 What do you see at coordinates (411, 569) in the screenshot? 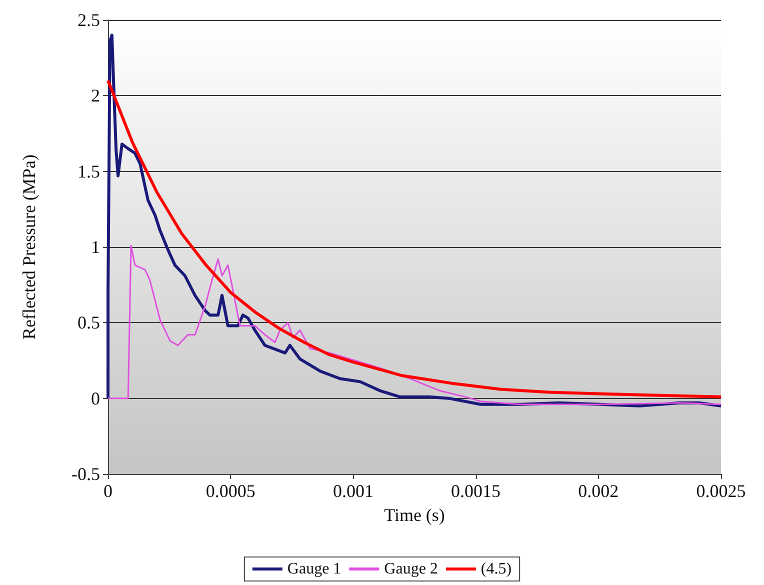
I see `legend-label: Gauge 2` at bounding box center [411, 569].